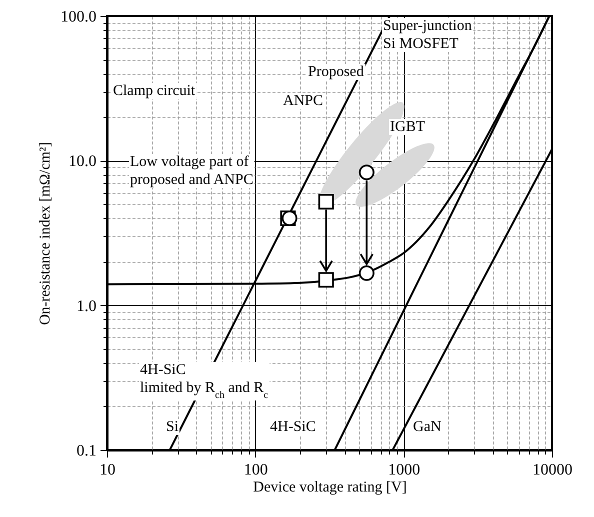 This screenshot has height=517, width=594. I want to click on annotation: 4H-SiC limited by R$_{ch}$ and R$_{c}$, so click(204, 381).